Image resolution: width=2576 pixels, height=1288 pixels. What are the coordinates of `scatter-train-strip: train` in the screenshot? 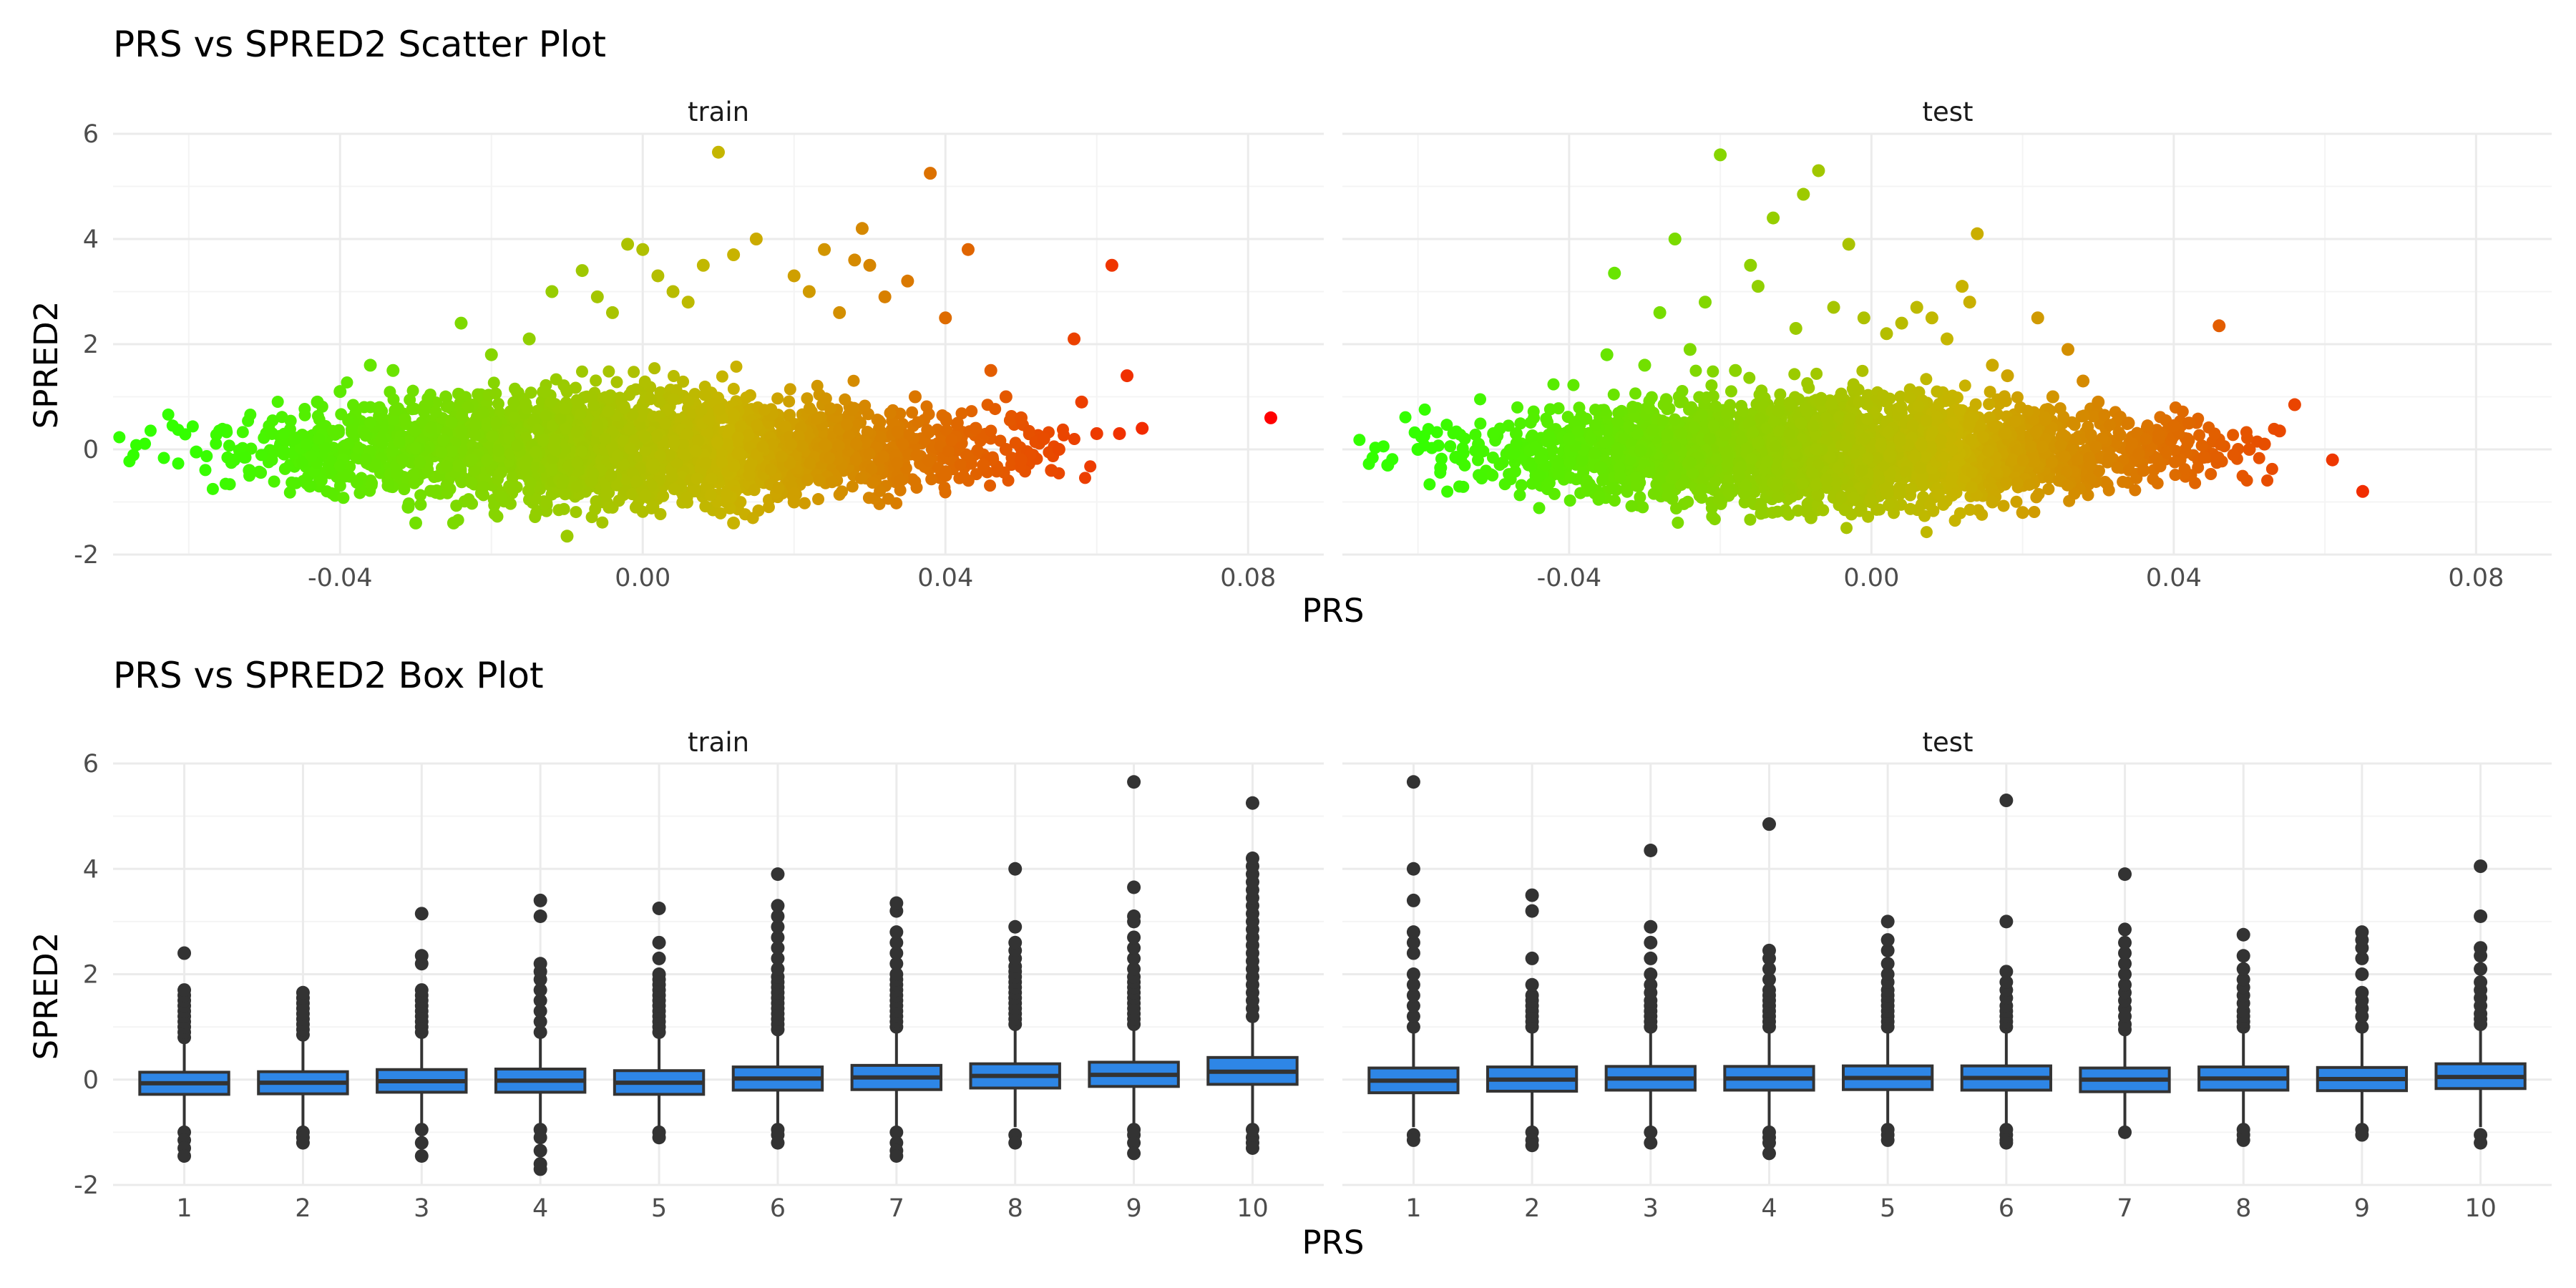 It's located at (718, 112).